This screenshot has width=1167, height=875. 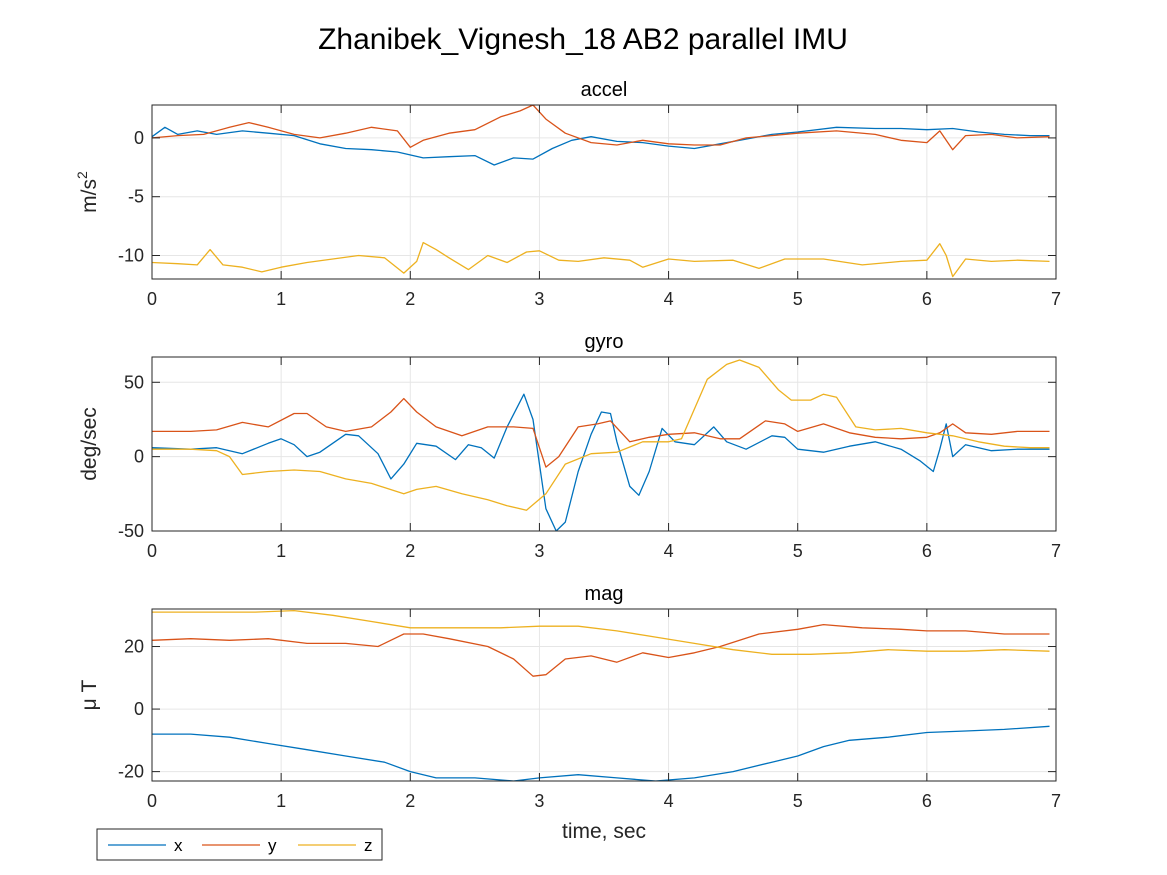 What do you see at coordinates (87, 192) in the screenshot?
I see `y-axis-label: m/s2` at bounding box center [87, 192].